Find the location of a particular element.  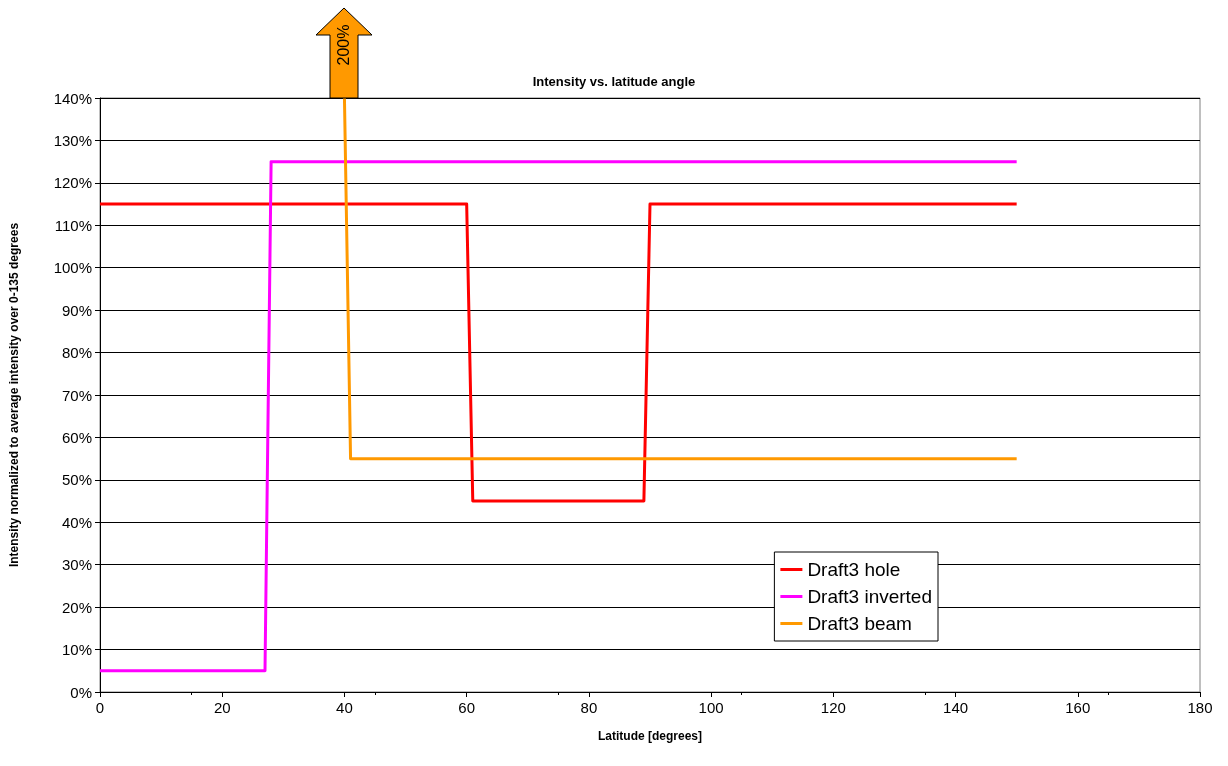

x-tick-label: 160 is located at coordinates (1078, 707).